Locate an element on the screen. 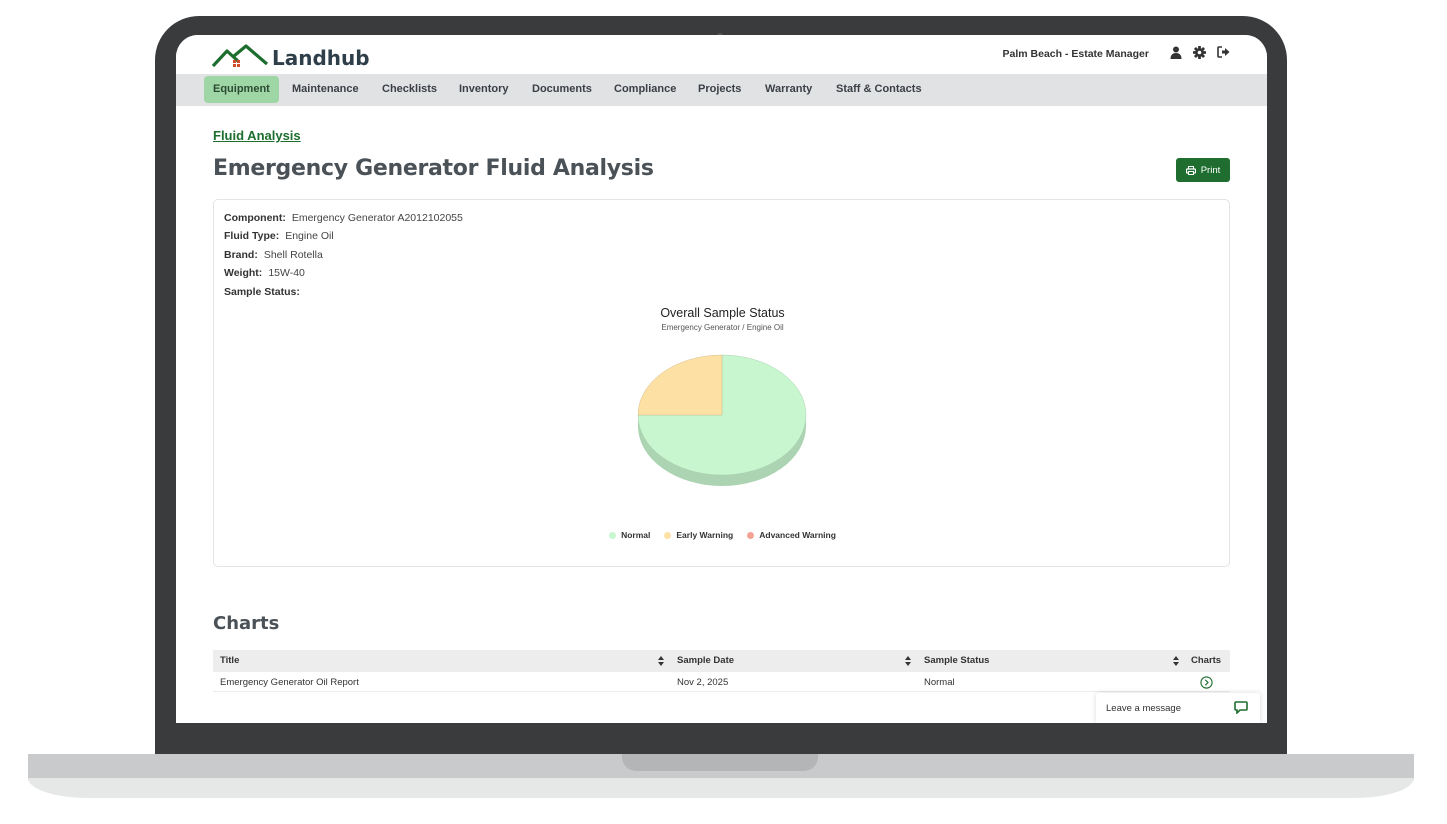 The width and height of the screenshot is (1447, 824). chat-bubble-icon is located at coordinates (1241, 707).